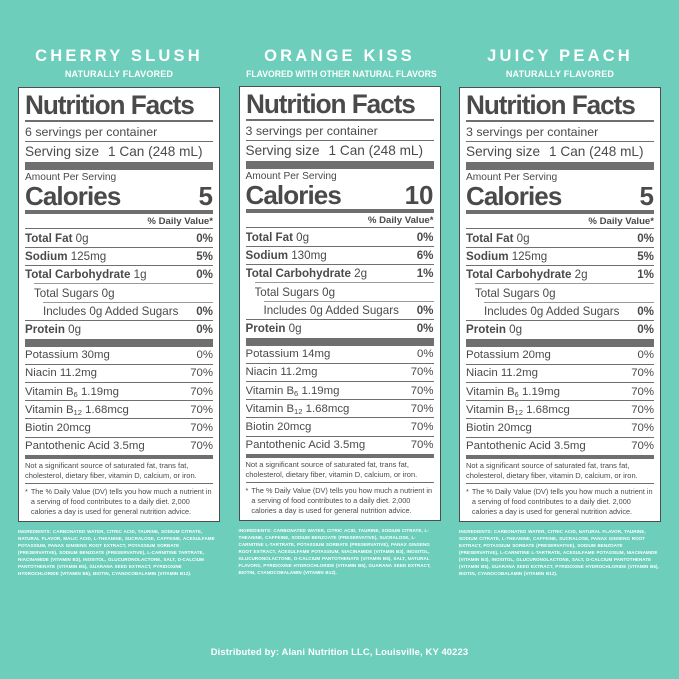  What do you see at coordinates (119, 355) in the screenshot?
I see `vitamin-row: Potassium 30mg 0%` at bounding box center [119, 355].